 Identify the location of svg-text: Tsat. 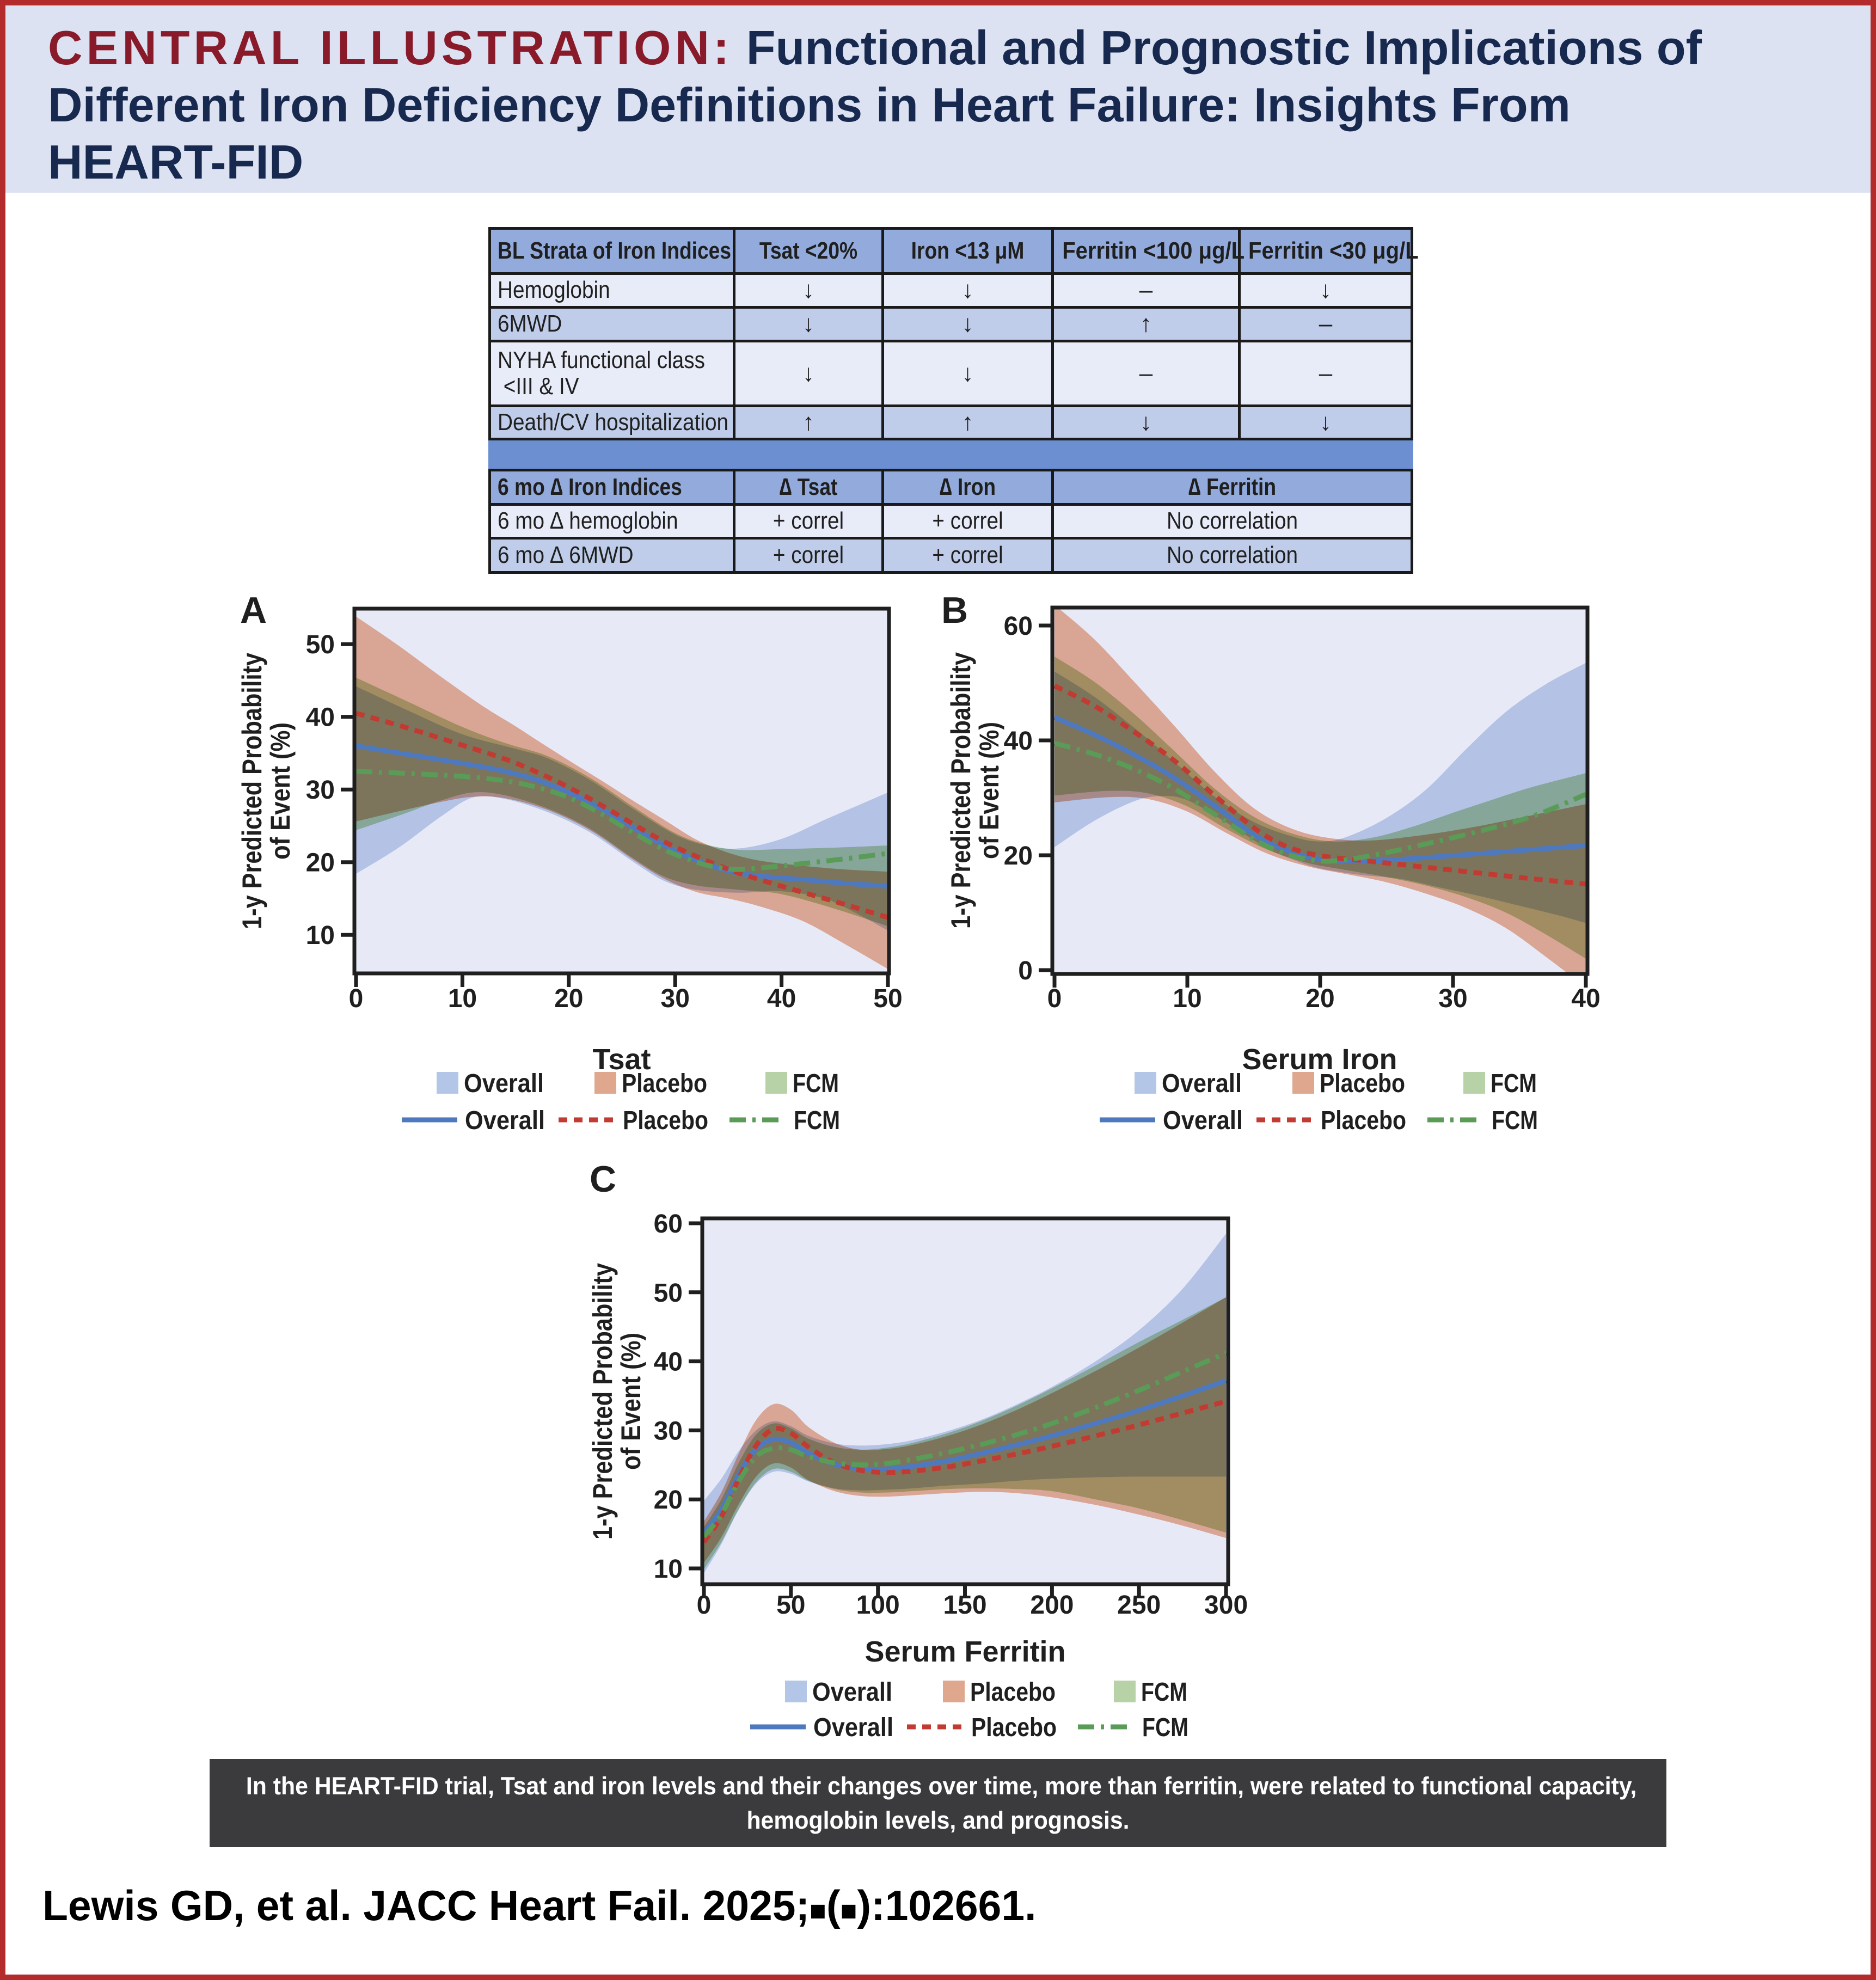
(621, 1059).